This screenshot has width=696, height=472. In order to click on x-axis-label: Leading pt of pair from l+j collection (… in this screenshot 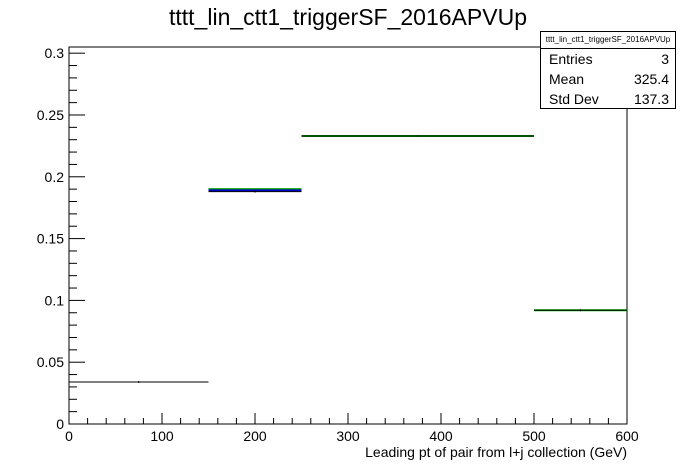, I will do `click(496, 452)`.